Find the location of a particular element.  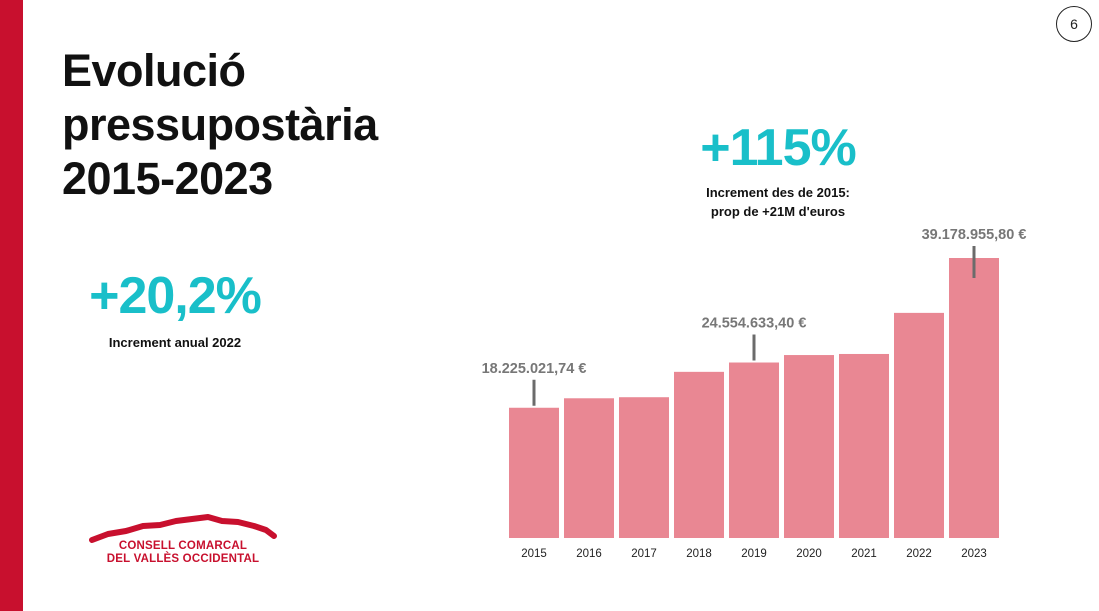

bar-2020 is located at coordinates (809, 446).